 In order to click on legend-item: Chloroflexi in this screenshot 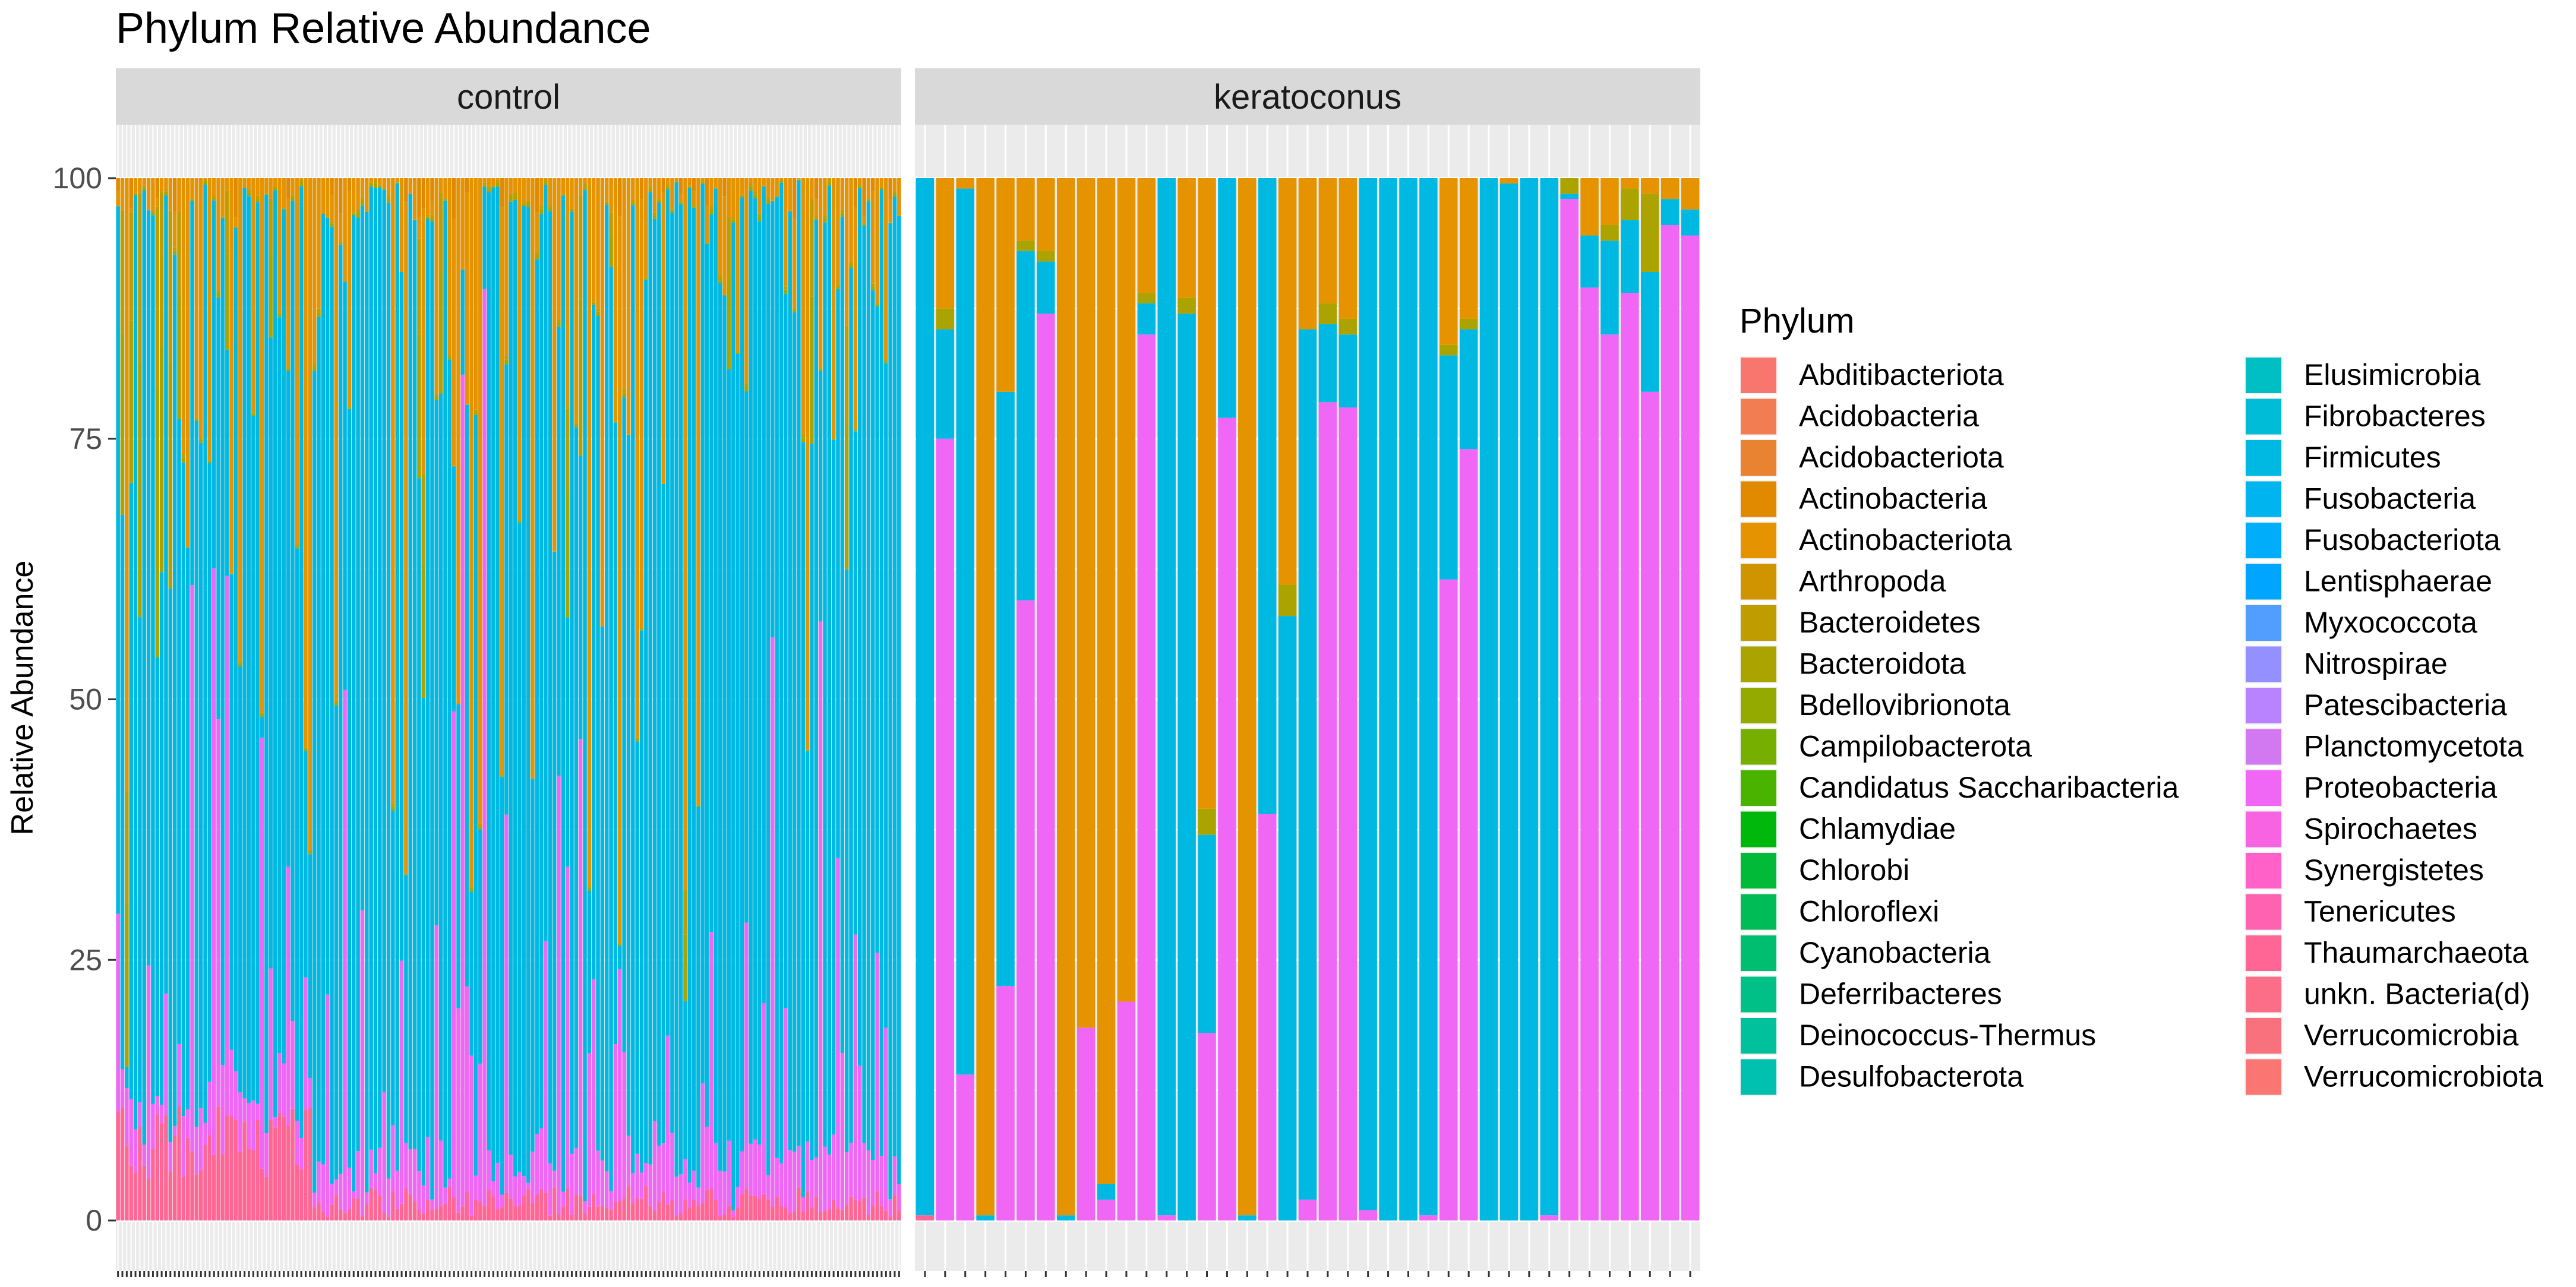, I will do `click(1839, 912)`.